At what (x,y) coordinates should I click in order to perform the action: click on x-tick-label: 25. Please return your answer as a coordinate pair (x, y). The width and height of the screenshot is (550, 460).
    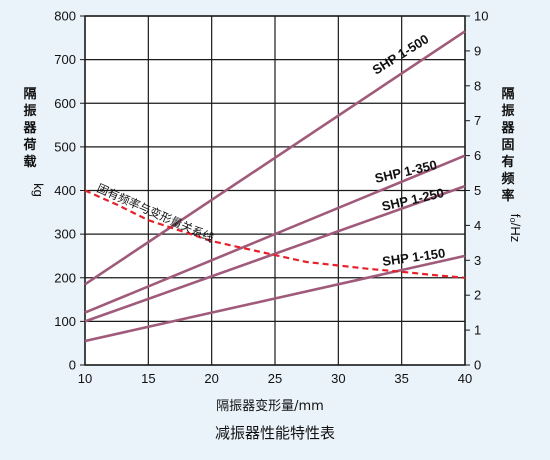
    Looking at the image, I should click on (275, 378).